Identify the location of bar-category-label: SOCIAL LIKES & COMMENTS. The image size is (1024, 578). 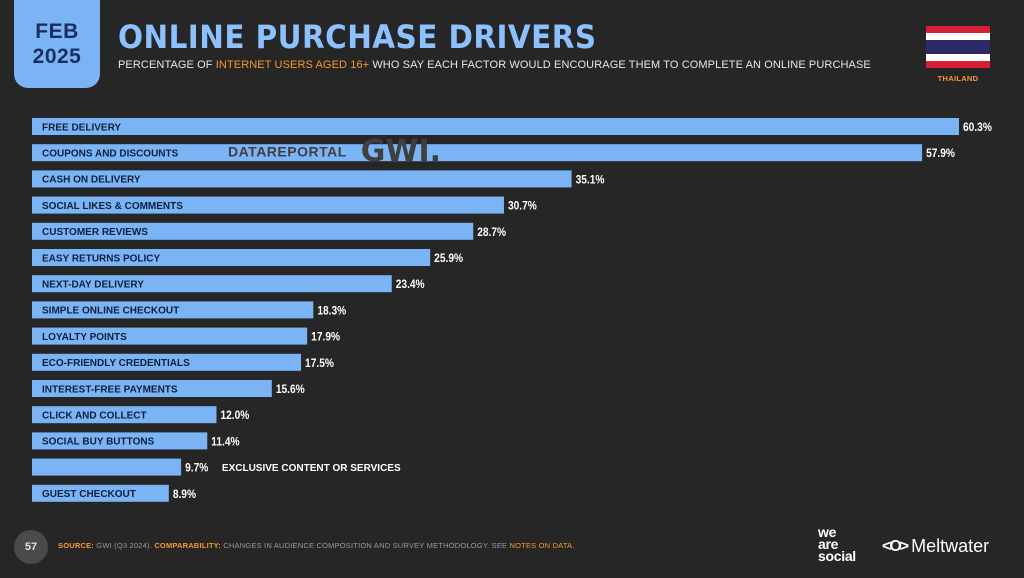
(112, 206).